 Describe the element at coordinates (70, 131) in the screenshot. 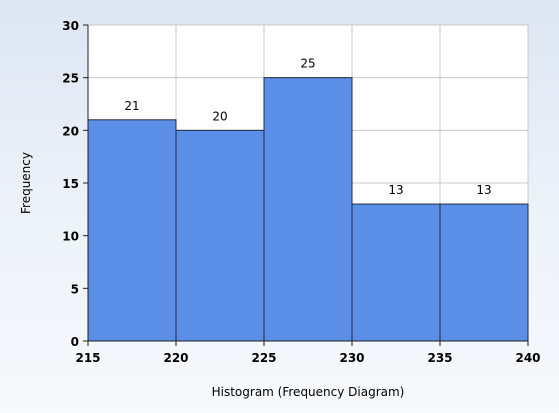

I see `y-tick-label: 20` at that location.